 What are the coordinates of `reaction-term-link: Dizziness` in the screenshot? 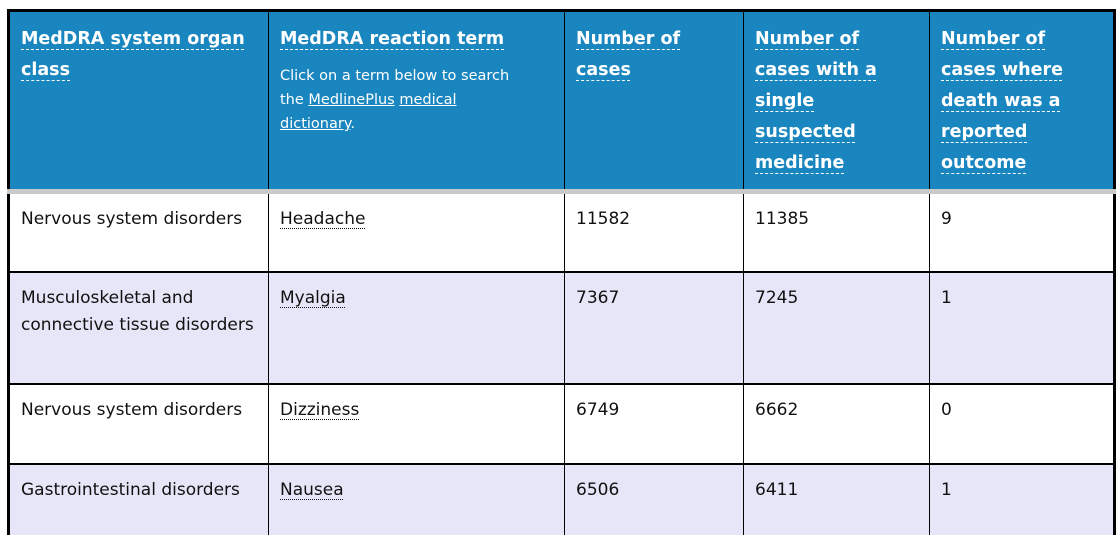 It's located at (320, 409).